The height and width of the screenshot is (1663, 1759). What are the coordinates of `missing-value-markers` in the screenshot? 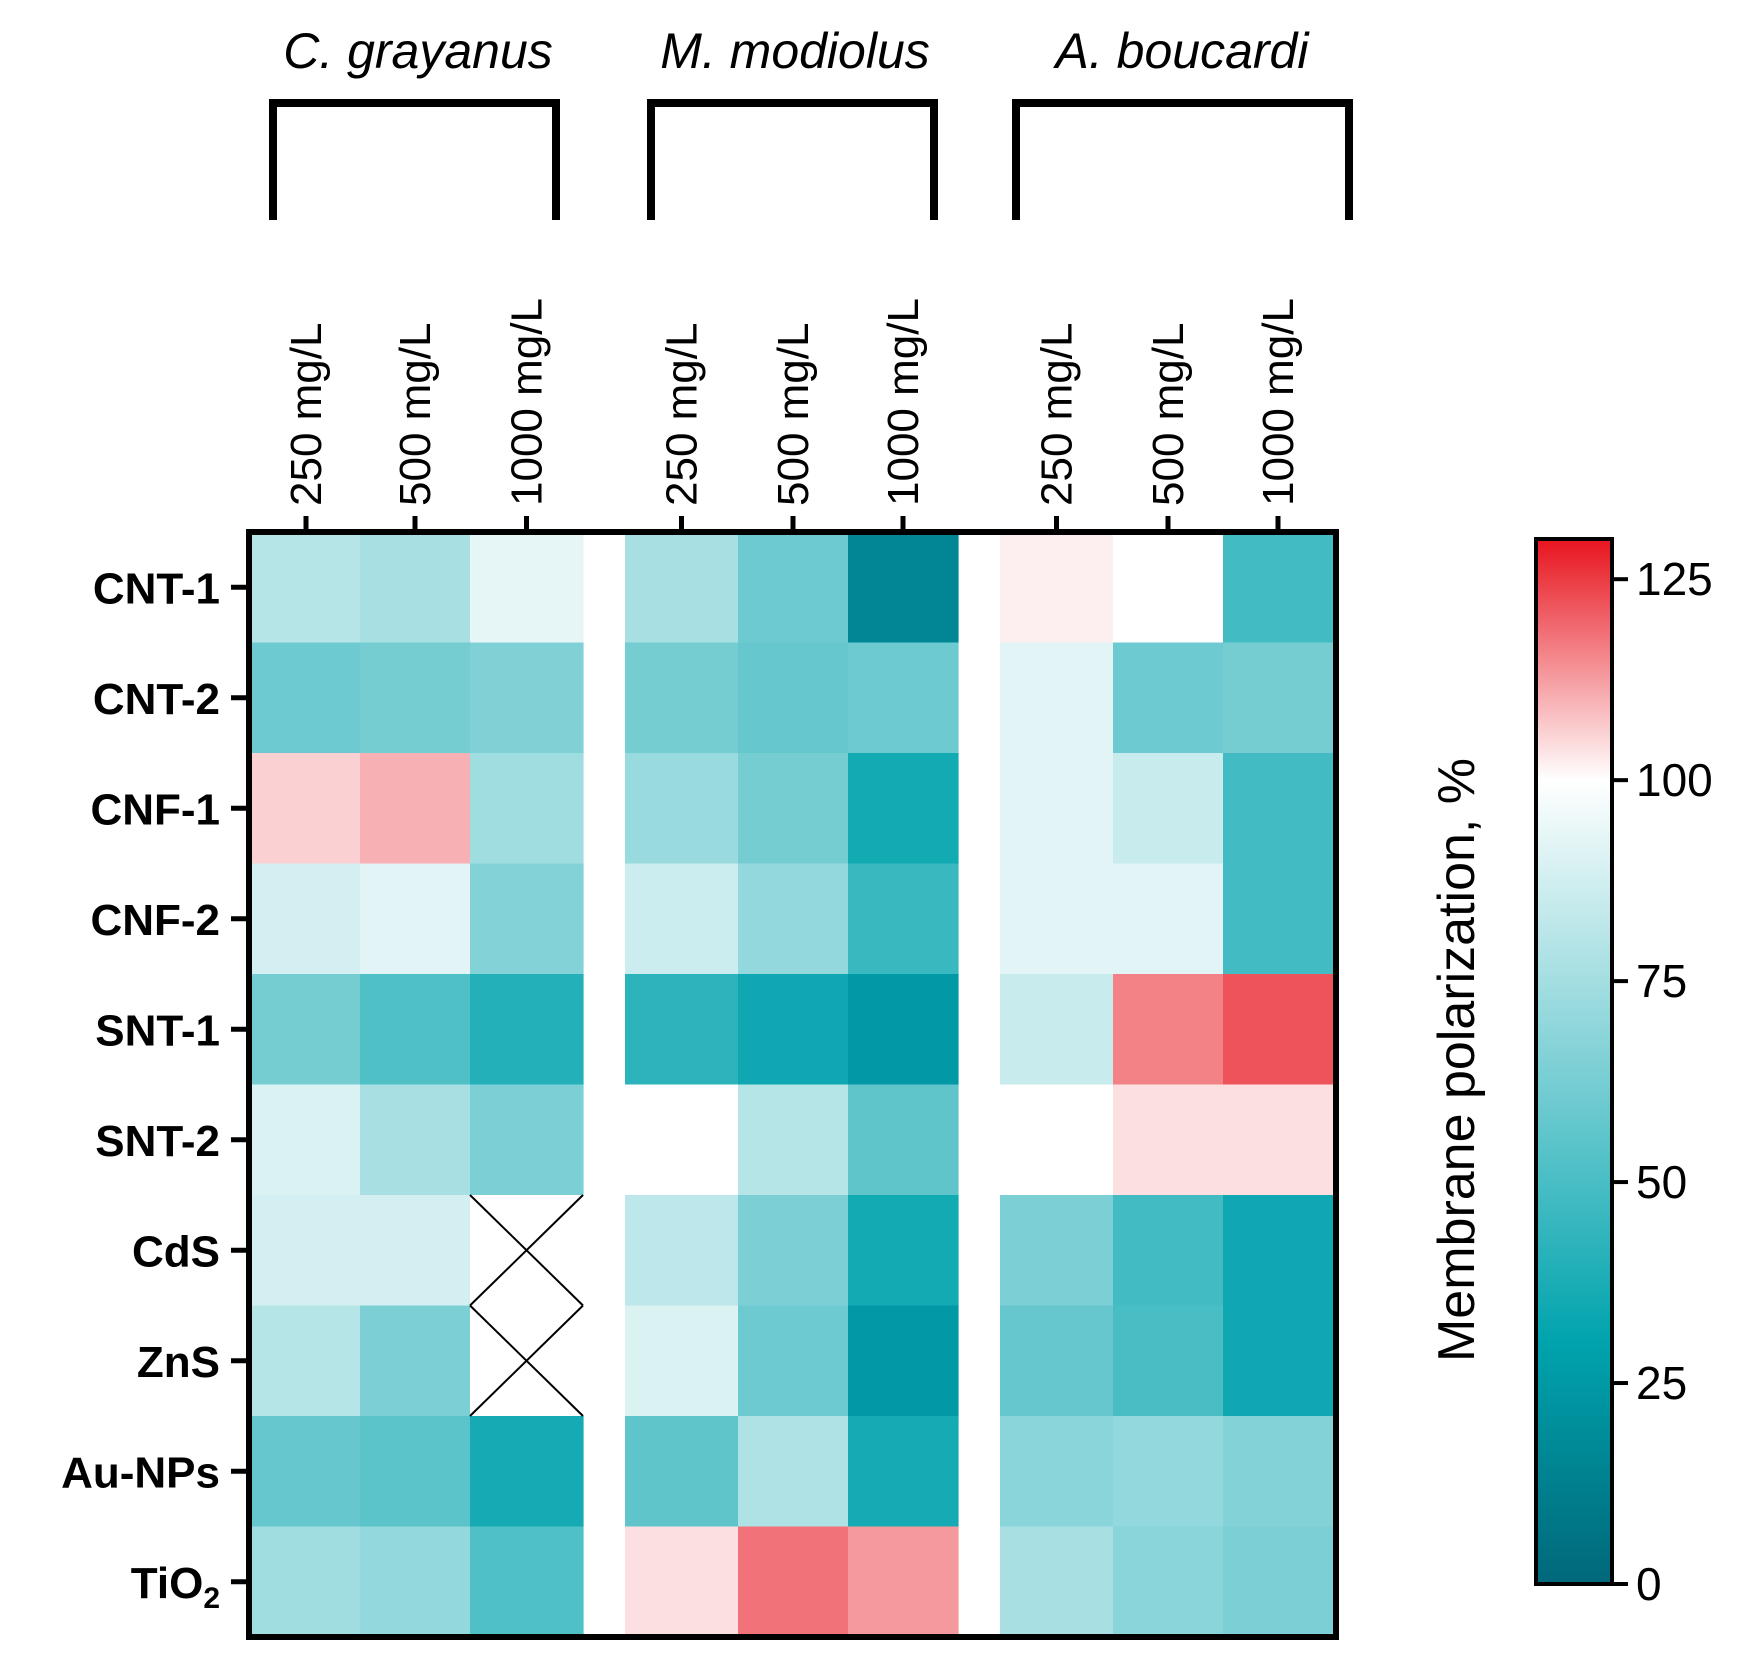 It's located at (526, 1305).